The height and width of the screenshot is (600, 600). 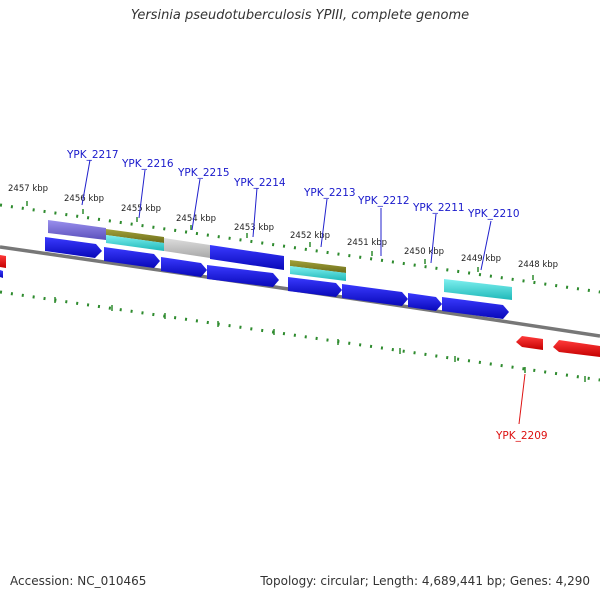 What do you see at coordinates (196, 219) in the screenshot?
I see `kbp-label: 2454 kbp` at bounding box center [196, 219].